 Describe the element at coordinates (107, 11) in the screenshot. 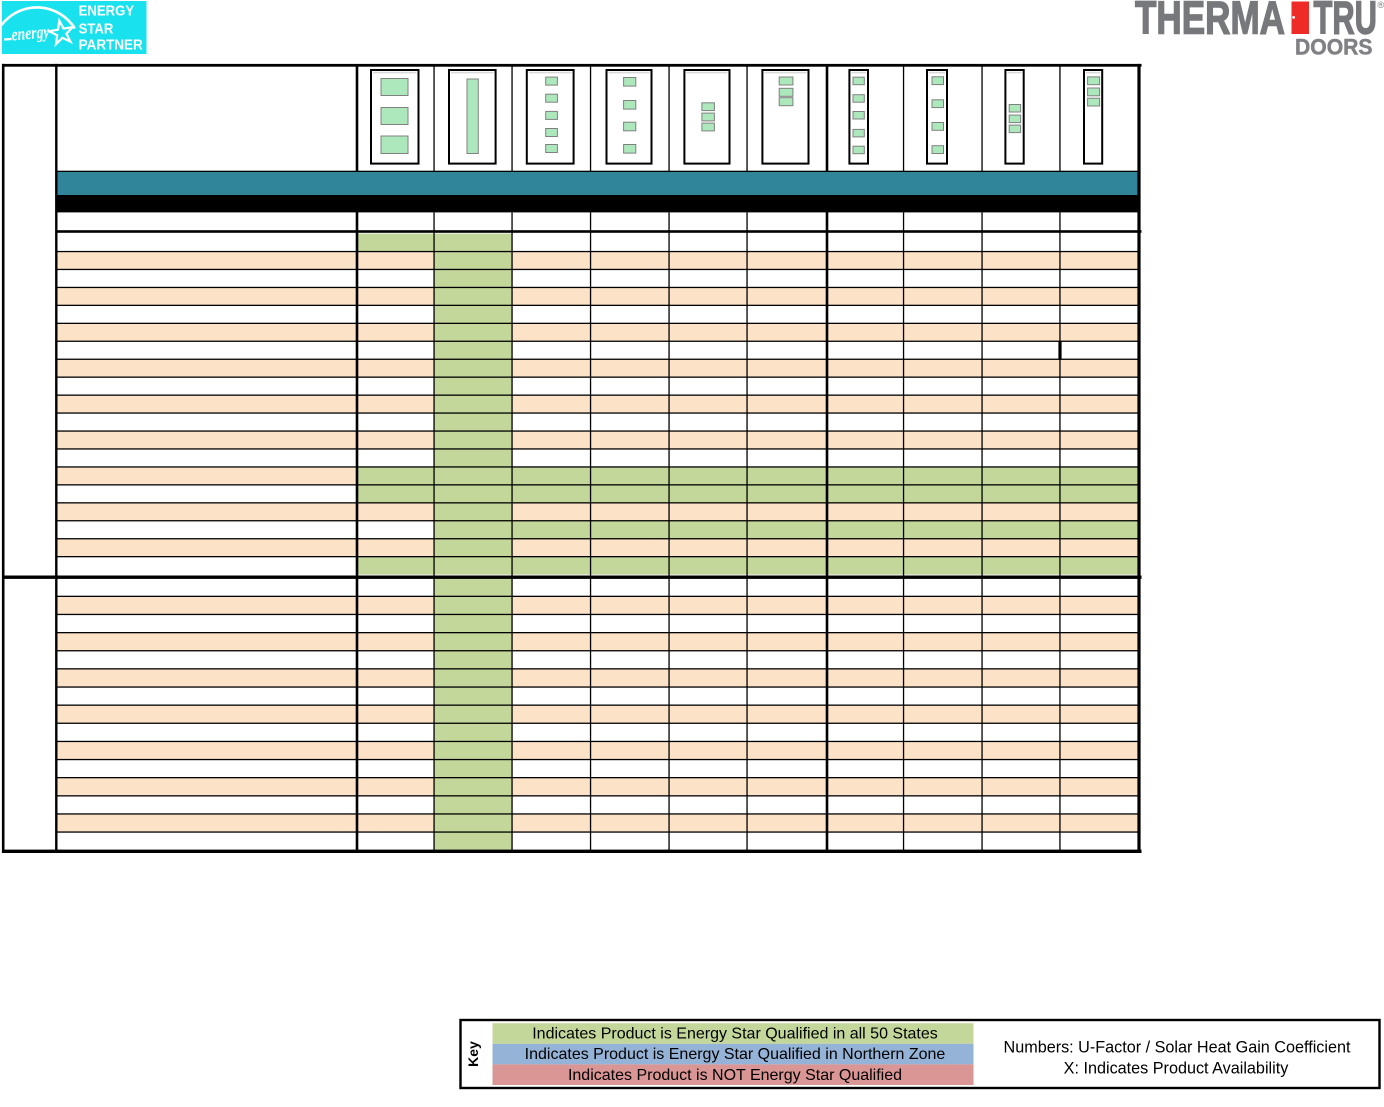

I see `svg-text: ENERGY` at that location.